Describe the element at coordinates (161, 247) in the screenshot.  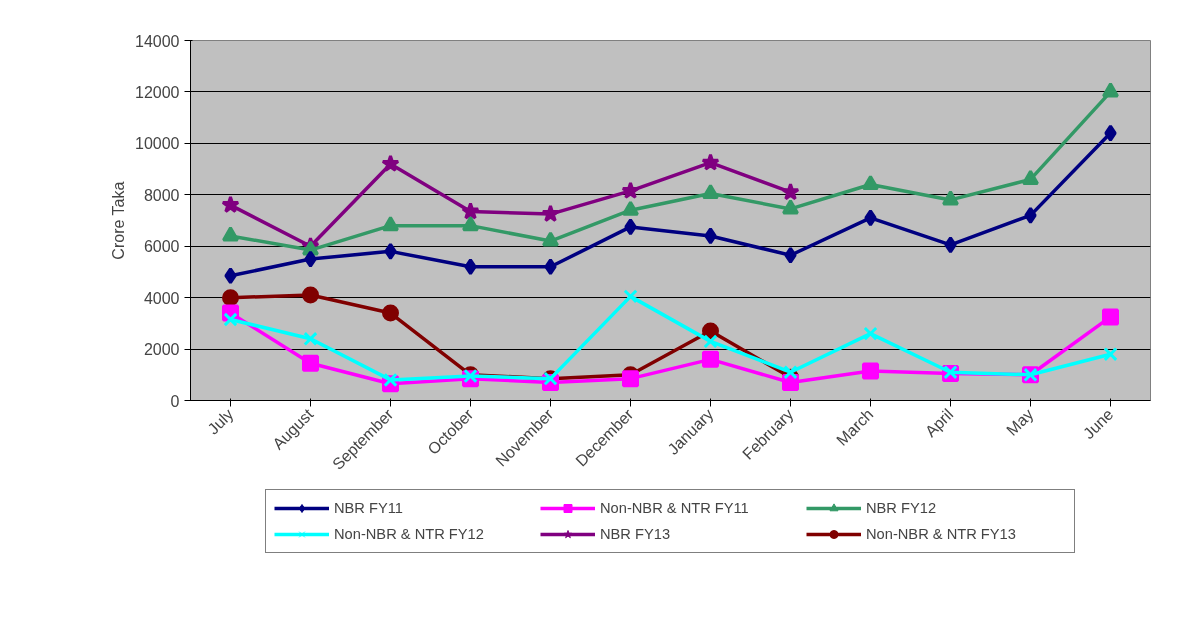
I see `y-tick-label: 6000` at that location.